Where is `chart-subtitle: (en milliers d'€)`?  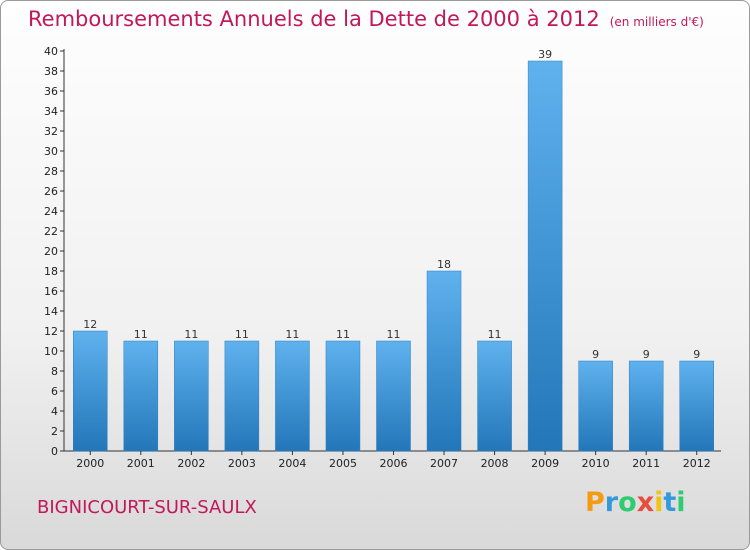
chart-subtitle: (en milliers d'€) is located at coordinates (656, 22).